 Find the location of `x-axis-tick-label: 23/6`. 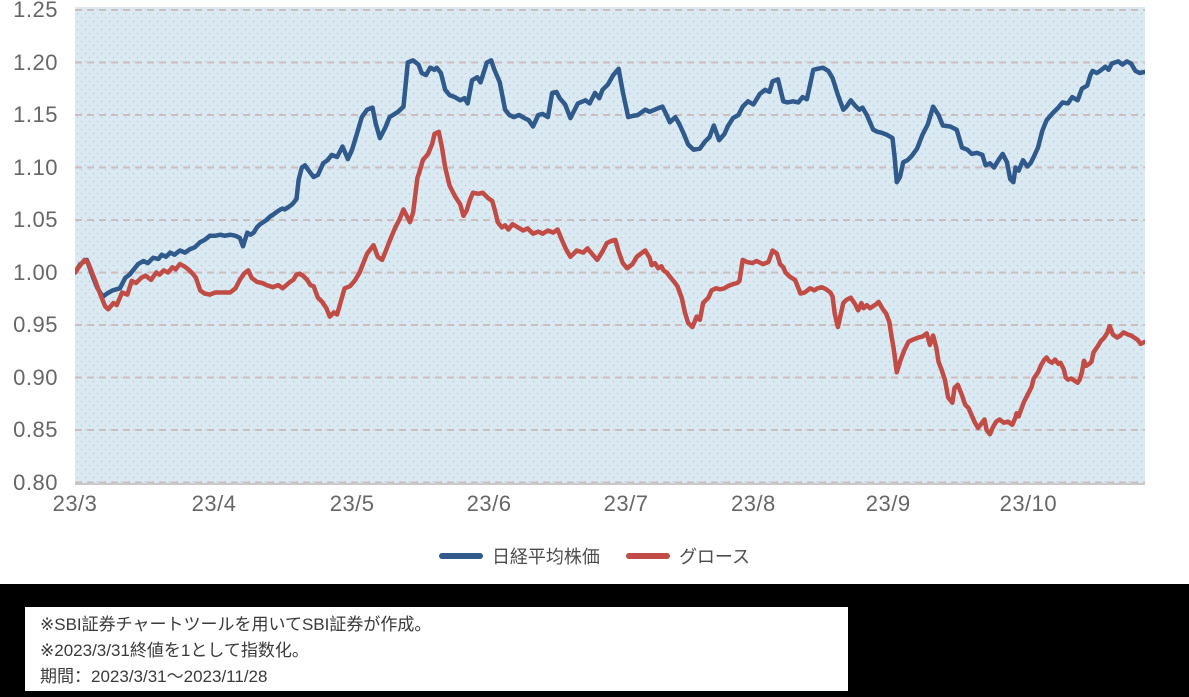

x-axis-tick-label: 23/6 is located at coordinates (489, 503).